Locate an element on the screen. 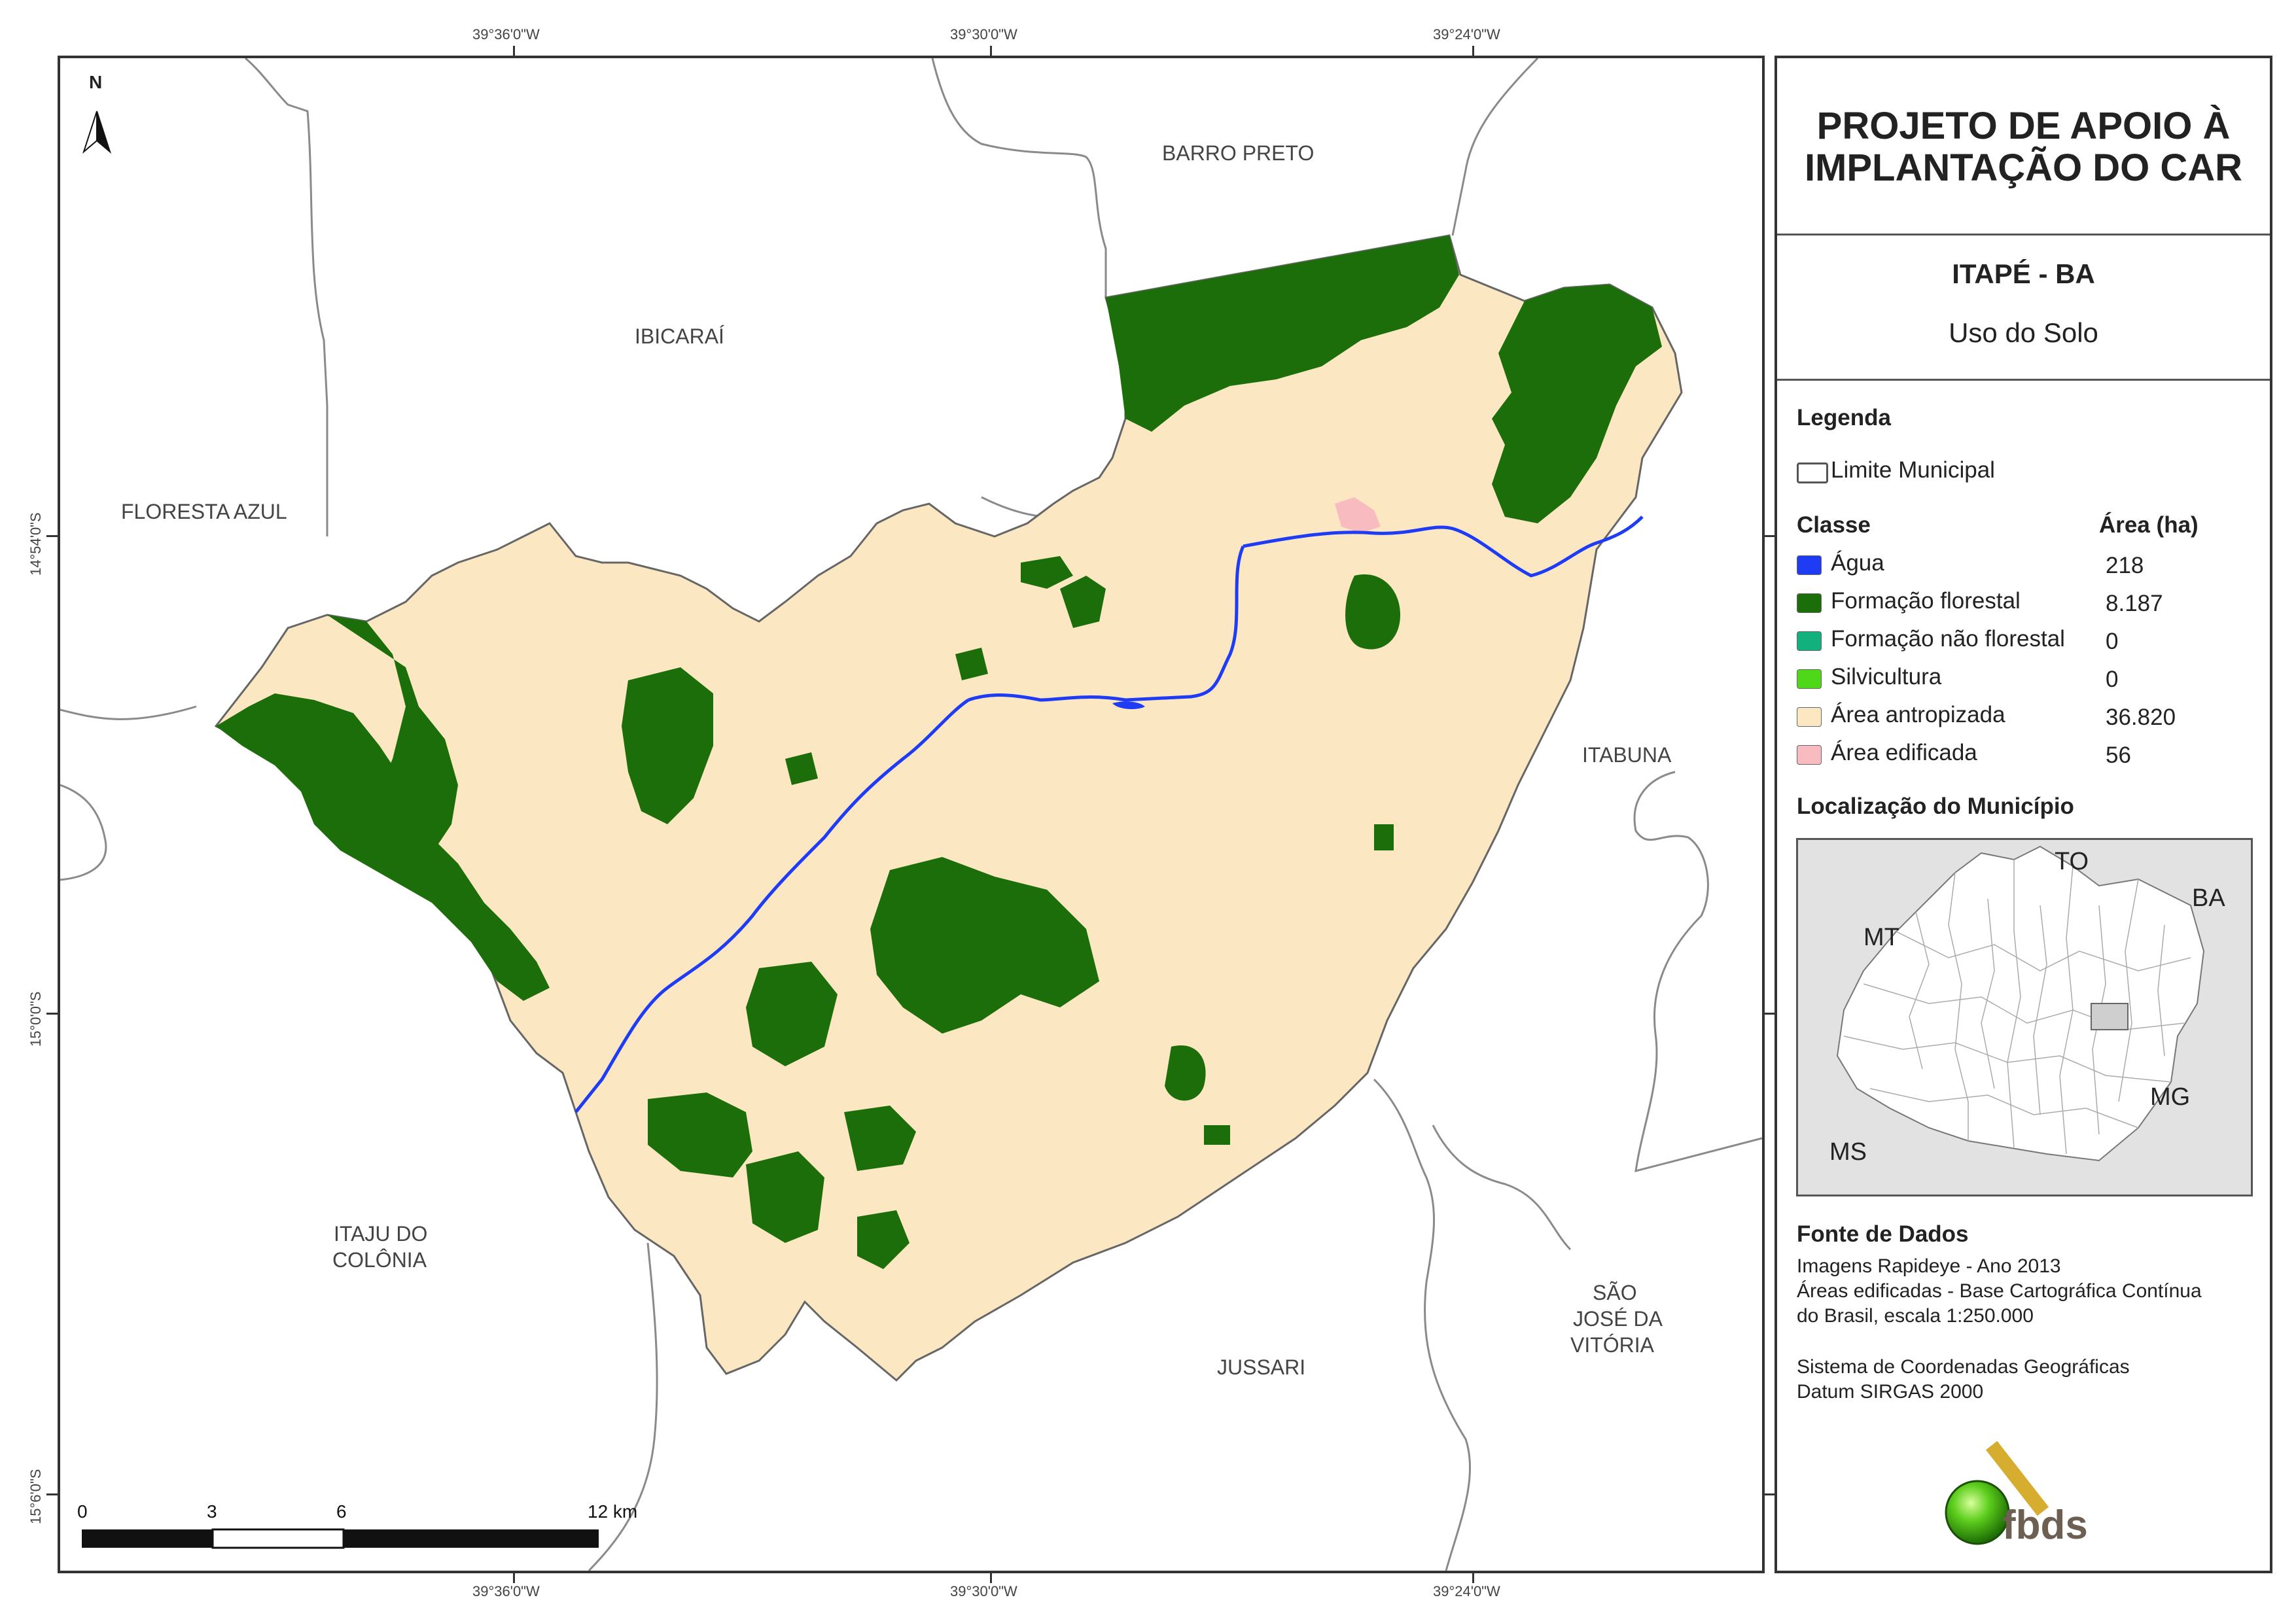 This screenshot has height=1623, width=2296. coord-left-2: 15°0'0"S is located at coordinates (35, 1019).